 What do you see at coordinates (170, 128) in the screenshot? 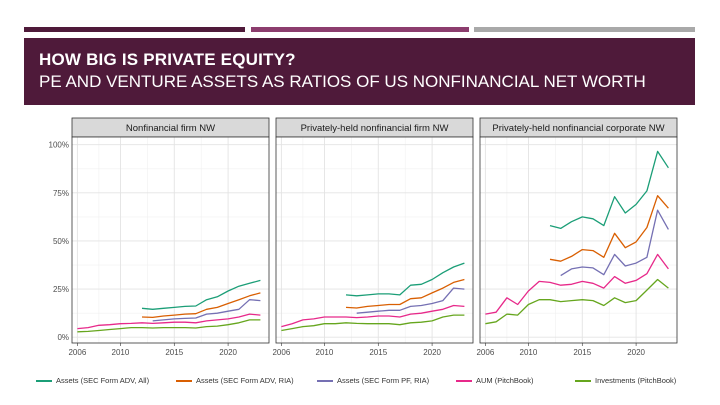
I see `facet-title: Nonfinancial firm NW` at bounding box center [170, 128].